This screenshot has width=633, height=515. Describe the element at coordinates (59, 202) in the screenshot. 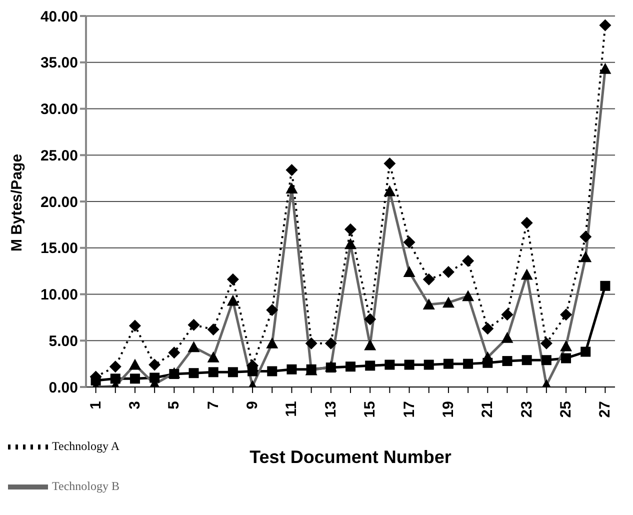

I see `y-tick-label: 20.00` at that location.